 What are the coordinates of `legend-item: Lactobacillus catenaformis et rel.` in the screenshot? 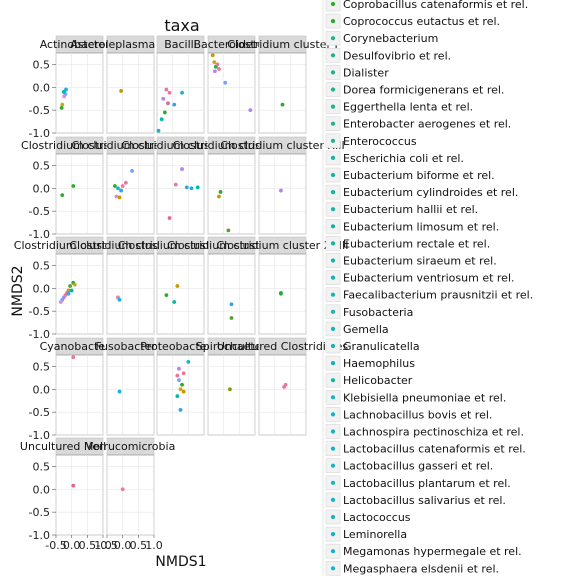 It's located at (425, 448).